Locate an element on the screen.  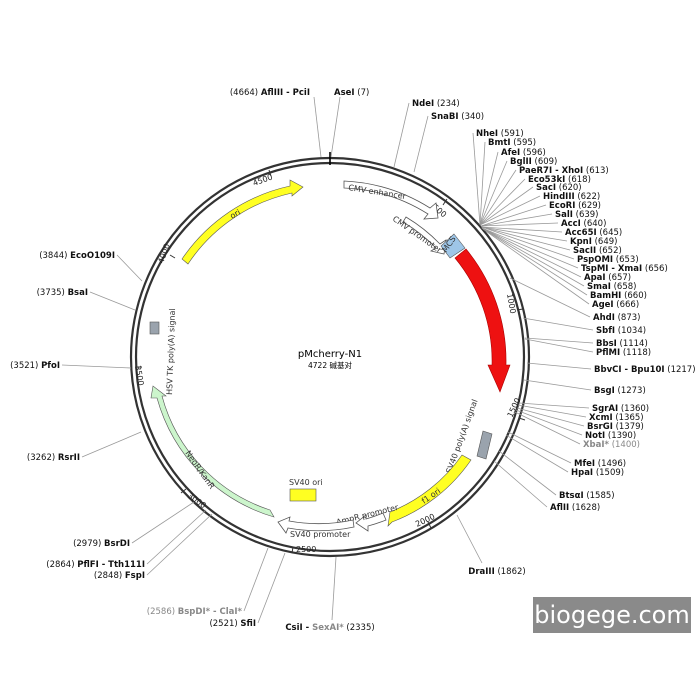
feature-label-sv40-promoter: SV40 promoter is located at coordinates (320, 534).